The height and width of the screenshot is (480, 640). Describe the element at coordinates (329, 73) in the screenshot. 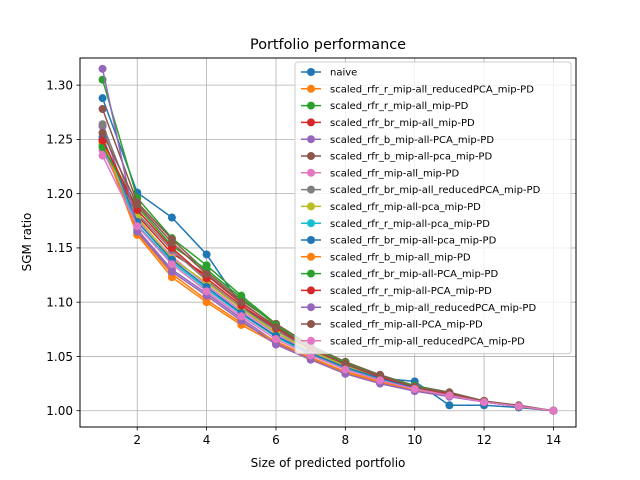

I see `legend-entry: naive` at that location.